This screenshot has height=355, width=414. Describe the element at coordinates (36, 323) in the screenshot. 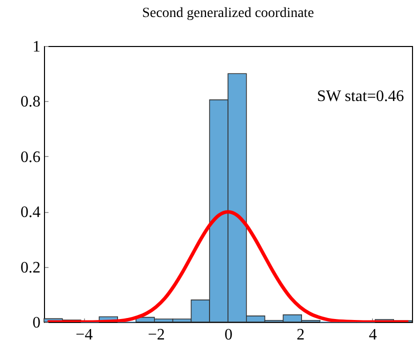

I see `y-tick-label: 0` at that location.